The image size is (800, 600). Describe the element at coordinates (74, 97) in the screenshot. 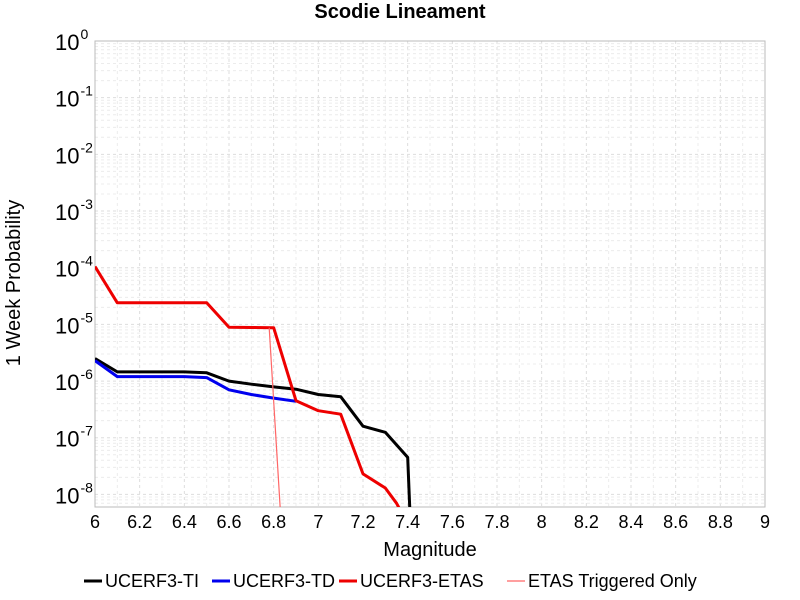

I see `y-tick-label: 10⁻¹` at that location.